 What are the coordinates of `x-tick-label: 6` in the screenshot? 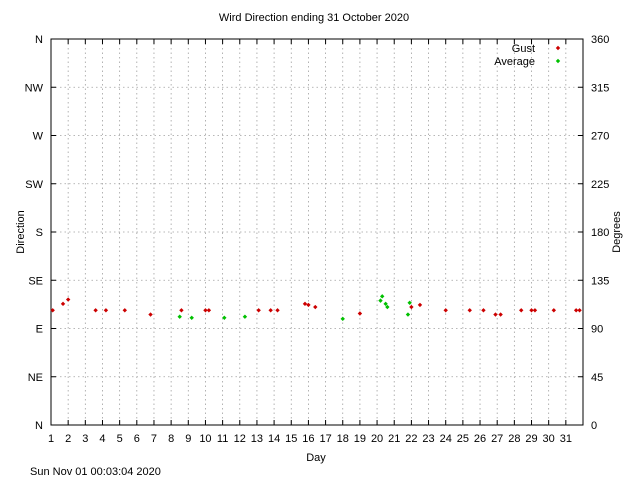 It's located at (137, 439).